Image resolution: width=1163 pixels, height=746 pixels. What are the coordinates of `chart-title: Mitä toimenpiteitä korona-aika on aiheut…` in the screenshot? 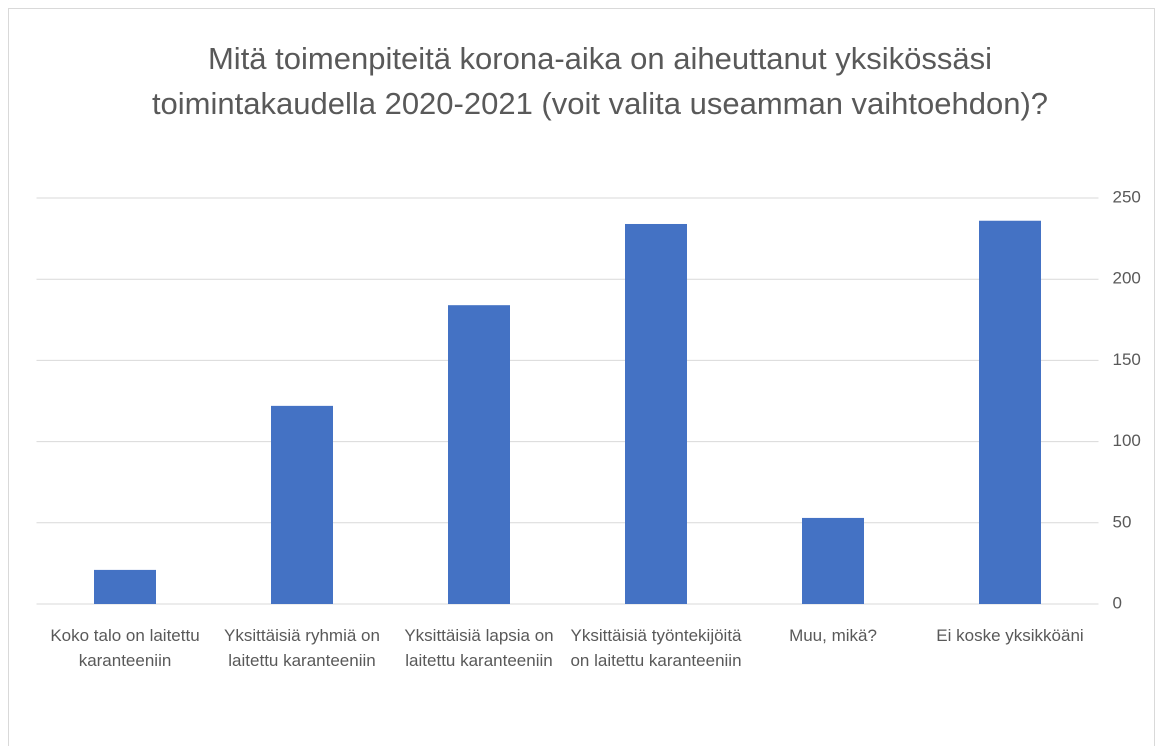 It's located at (600, 81).